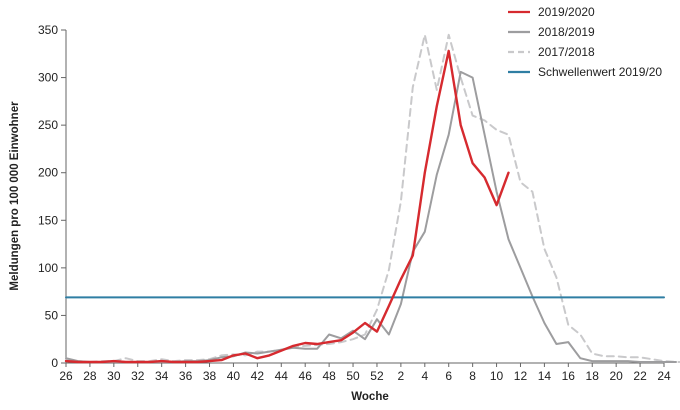 This screenshot has height=410, width=680. Describe the element at coordinates (48, 220) in the screenshot. I see `y-tick-label: 150` at that location.